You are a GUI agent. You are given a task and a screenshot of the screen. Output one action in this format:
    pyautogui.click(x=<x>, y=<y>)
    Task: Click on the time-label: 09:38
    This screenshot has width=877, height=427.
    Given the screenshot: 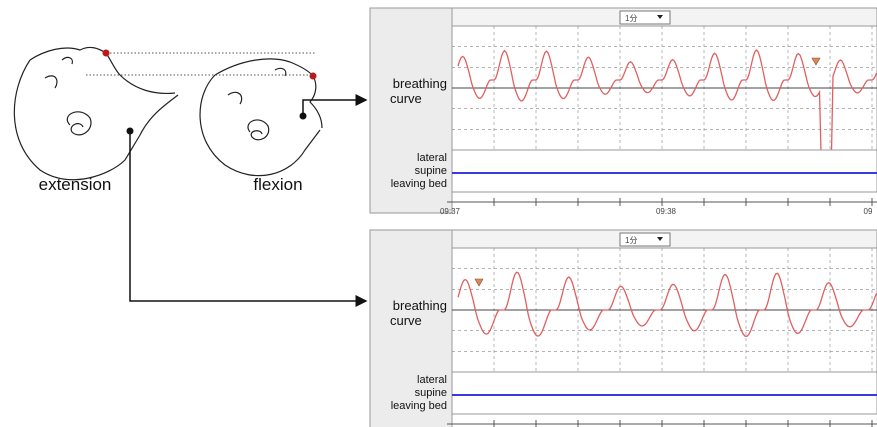 What is the action you would take?
    pyautogui.click(x=666, y=211)
    